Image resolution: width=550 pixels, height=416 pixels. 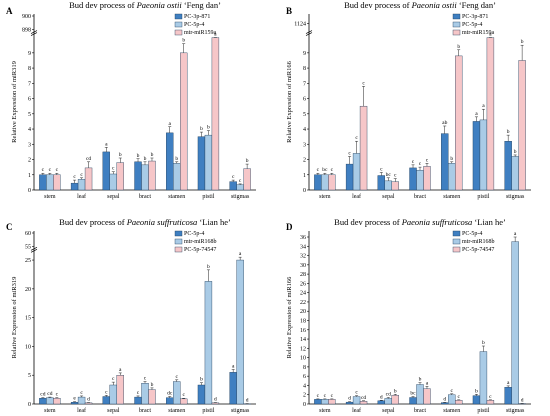 I want to click on significance-letter: ab, so click(x=444, y=123).